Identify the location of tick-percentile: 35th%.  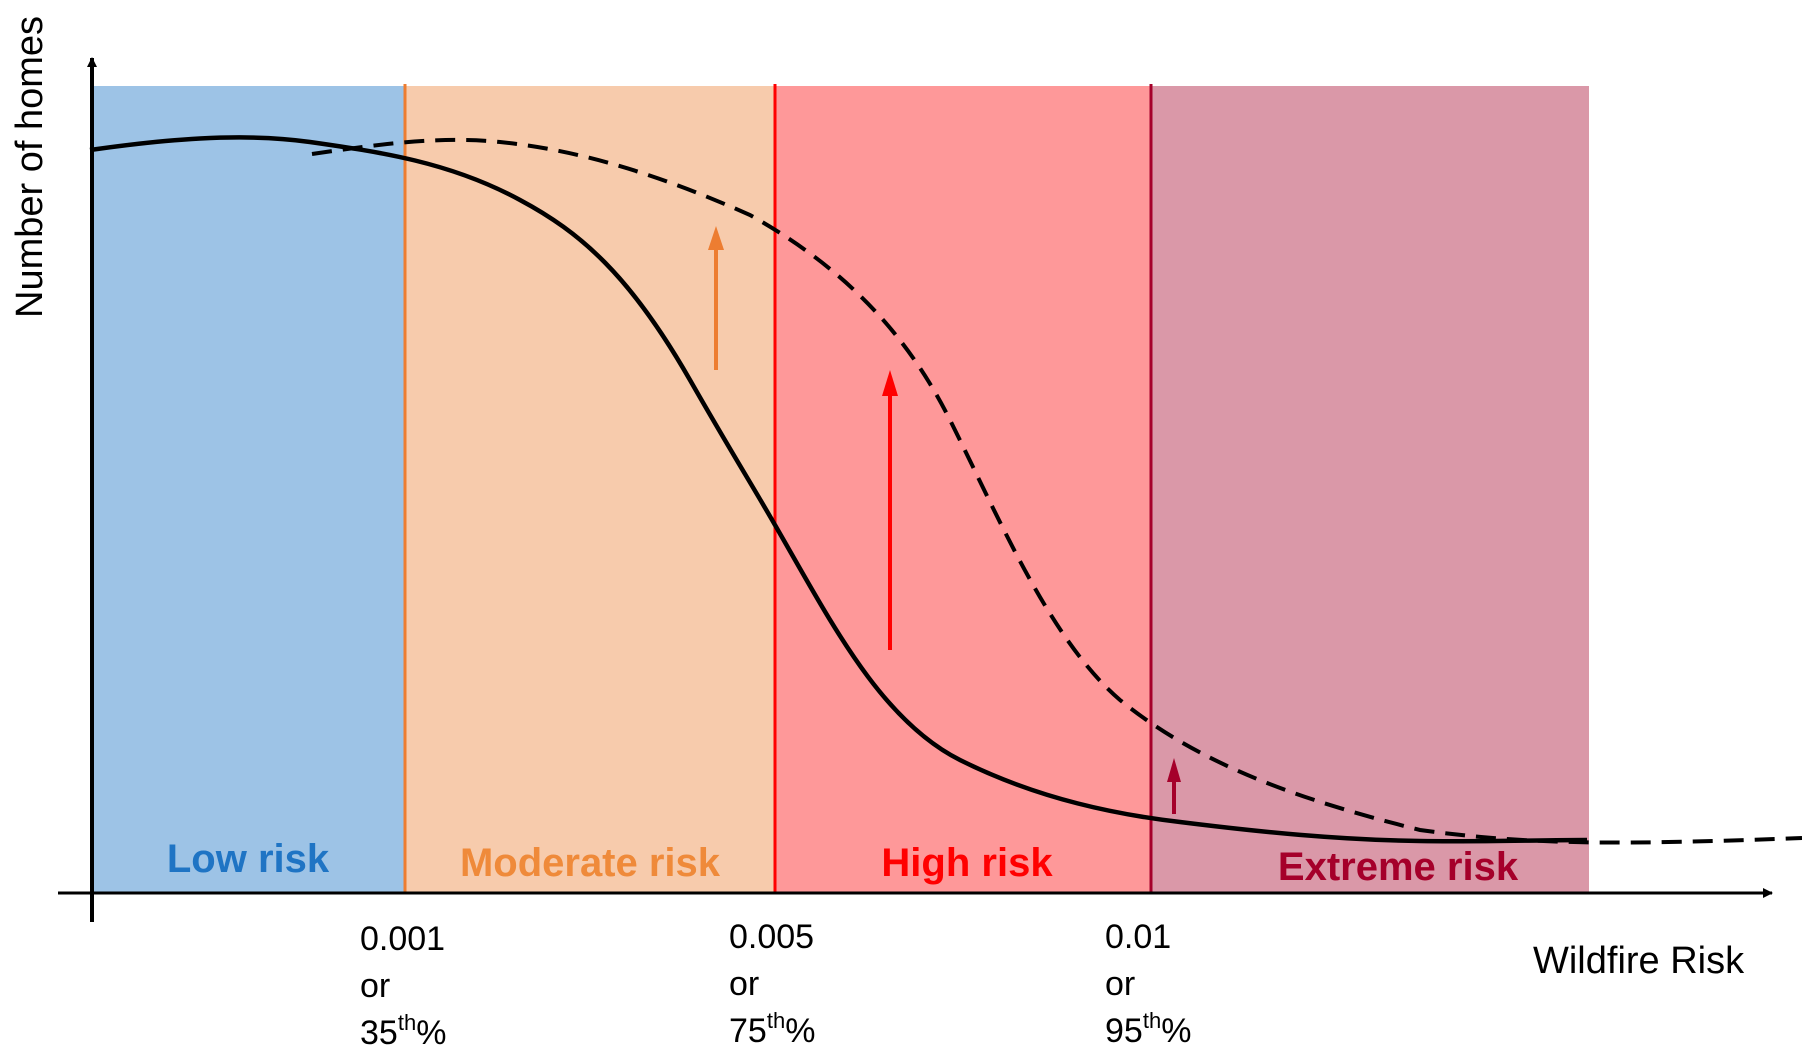
(403, 1031).